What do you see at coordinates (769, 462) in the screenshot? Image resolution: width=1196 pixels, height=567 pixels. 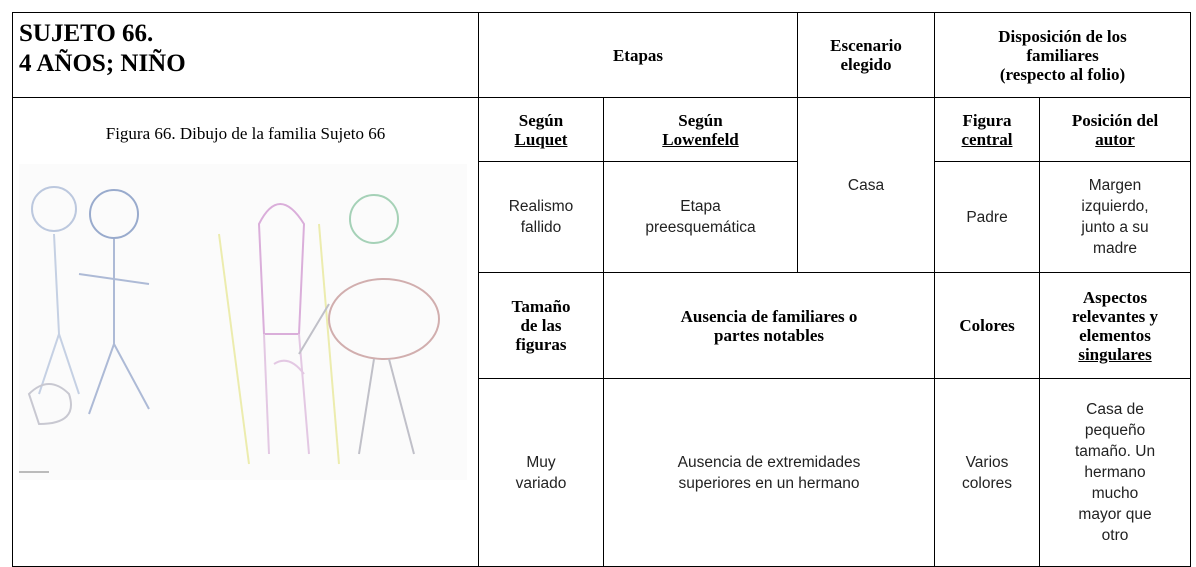 I see `cell-text: Ausencia de extremidades` at bounding box center [769, 462].